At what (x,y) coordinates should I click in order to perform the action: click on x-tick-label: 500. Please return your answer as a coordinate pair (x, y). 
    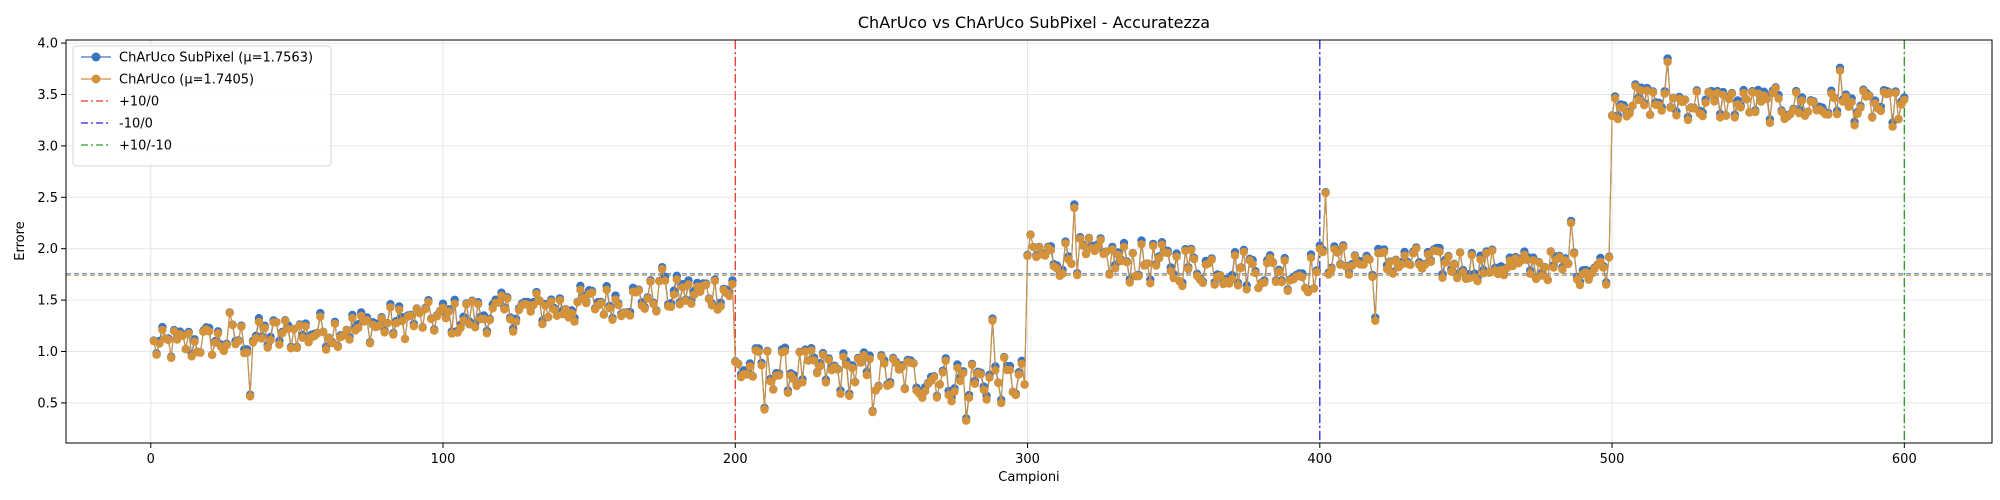
    Looking at the image, I should click on (1612, 459).